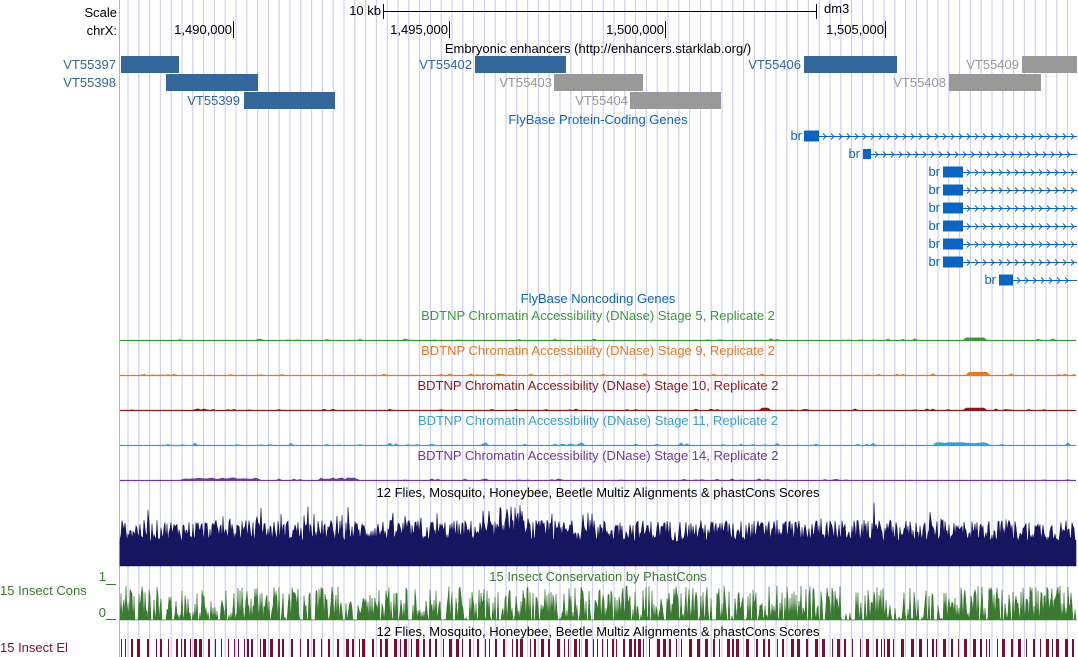 This screenshot has width=1078, height=657. What do you see at coordinates (919, 82) in the screenshot?
I see `enhancer-label: VT55408` at bounding box center [919, 82].